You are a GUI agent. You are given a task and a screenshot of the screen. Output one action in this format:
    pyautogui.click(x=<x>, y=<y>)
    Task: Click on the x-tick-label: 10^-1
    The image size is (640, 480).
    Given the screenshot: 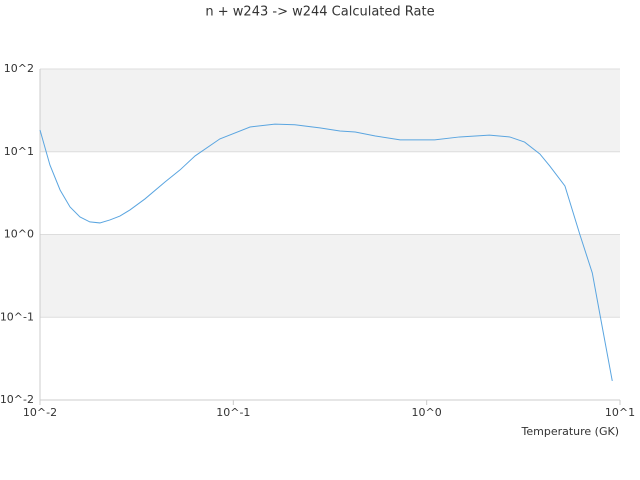 What is the action you would take?
    pyautogui.click(x=233, y=412)
    